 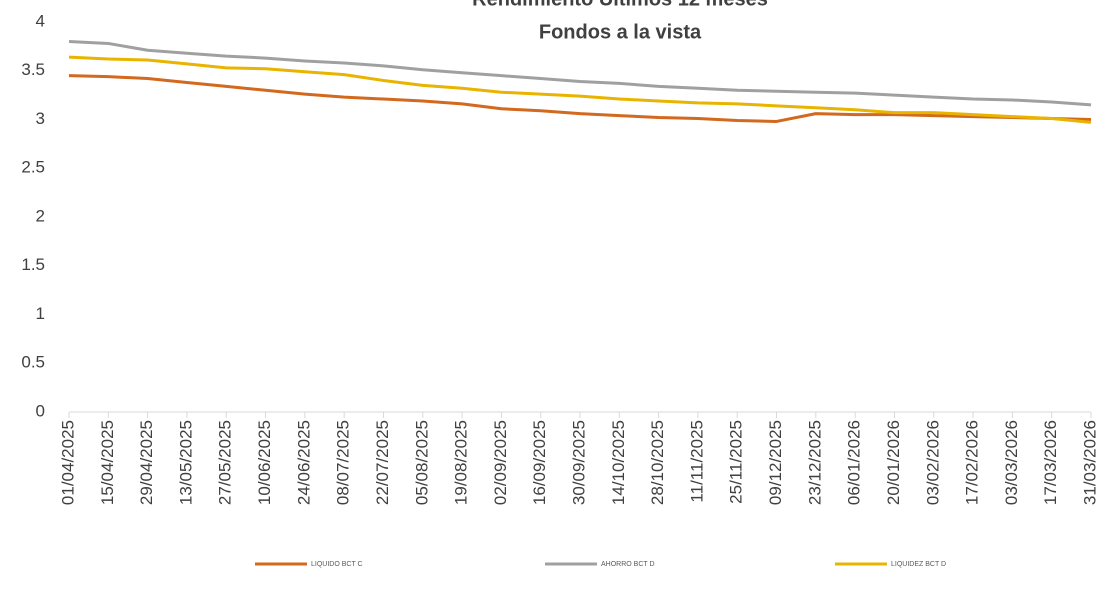 I want to click on x-tick-label: 14/10/2025, so click(x=618, y=462).